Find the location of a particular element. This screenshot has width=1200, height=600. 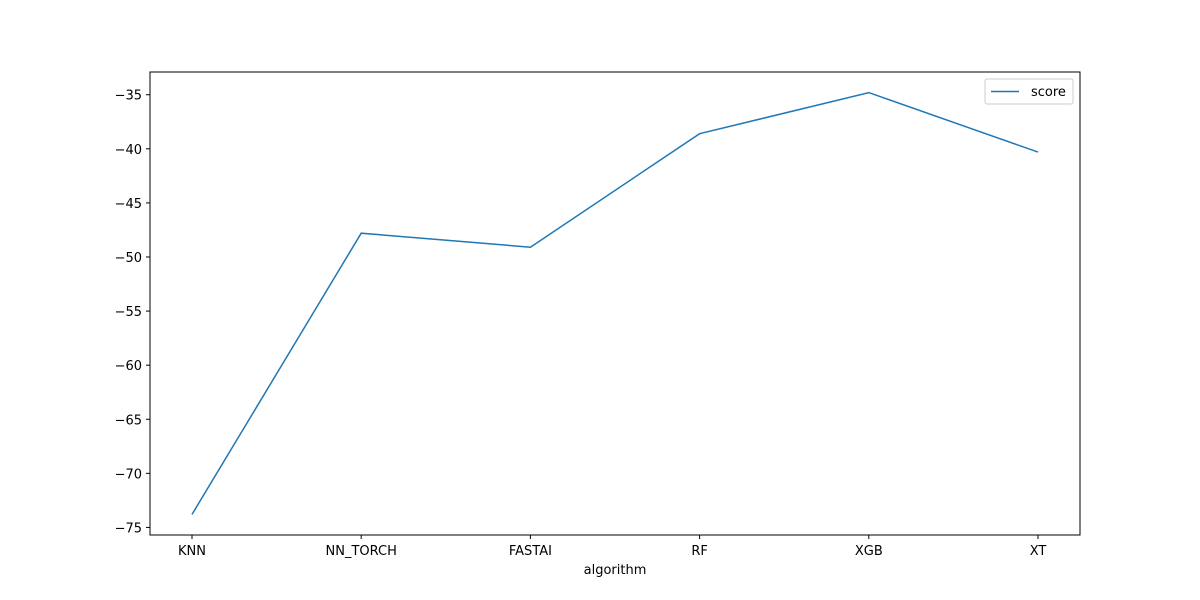

y-tick-label: −75 is located at coordinates (128, 528).